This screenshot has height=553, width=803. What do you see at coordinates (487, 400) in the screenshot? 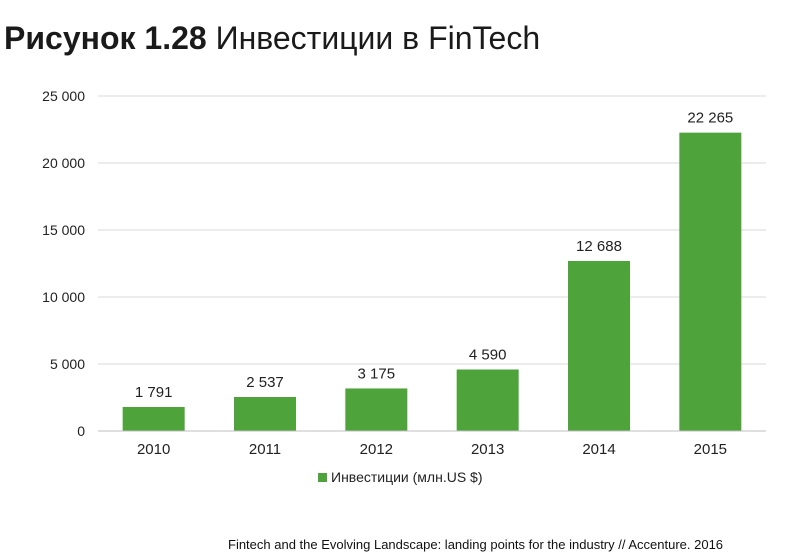
I see `bar-2013` at bounding box center [487, 400].